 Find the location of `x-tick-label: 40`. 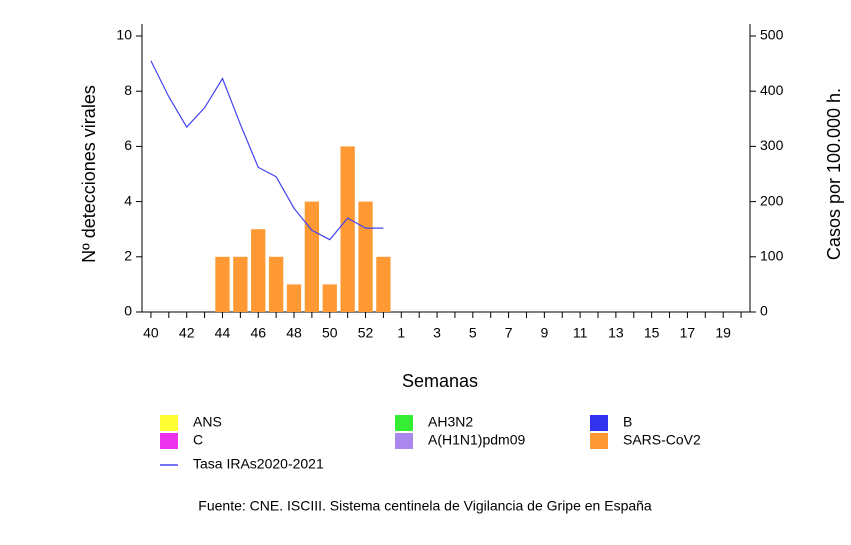

x-tick-label: 40 is located at coordinates (151, 333).